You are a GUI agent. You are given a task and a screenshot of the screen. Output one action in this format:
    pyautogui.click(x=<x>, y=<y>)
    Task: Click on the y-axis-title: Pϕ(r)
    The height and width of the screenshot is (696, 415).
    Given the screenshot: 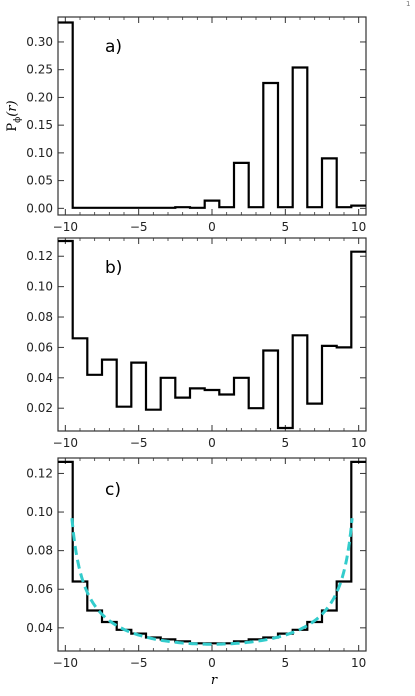 What is the action you would take?
    pyautogui.click(x=14, y=115)
    